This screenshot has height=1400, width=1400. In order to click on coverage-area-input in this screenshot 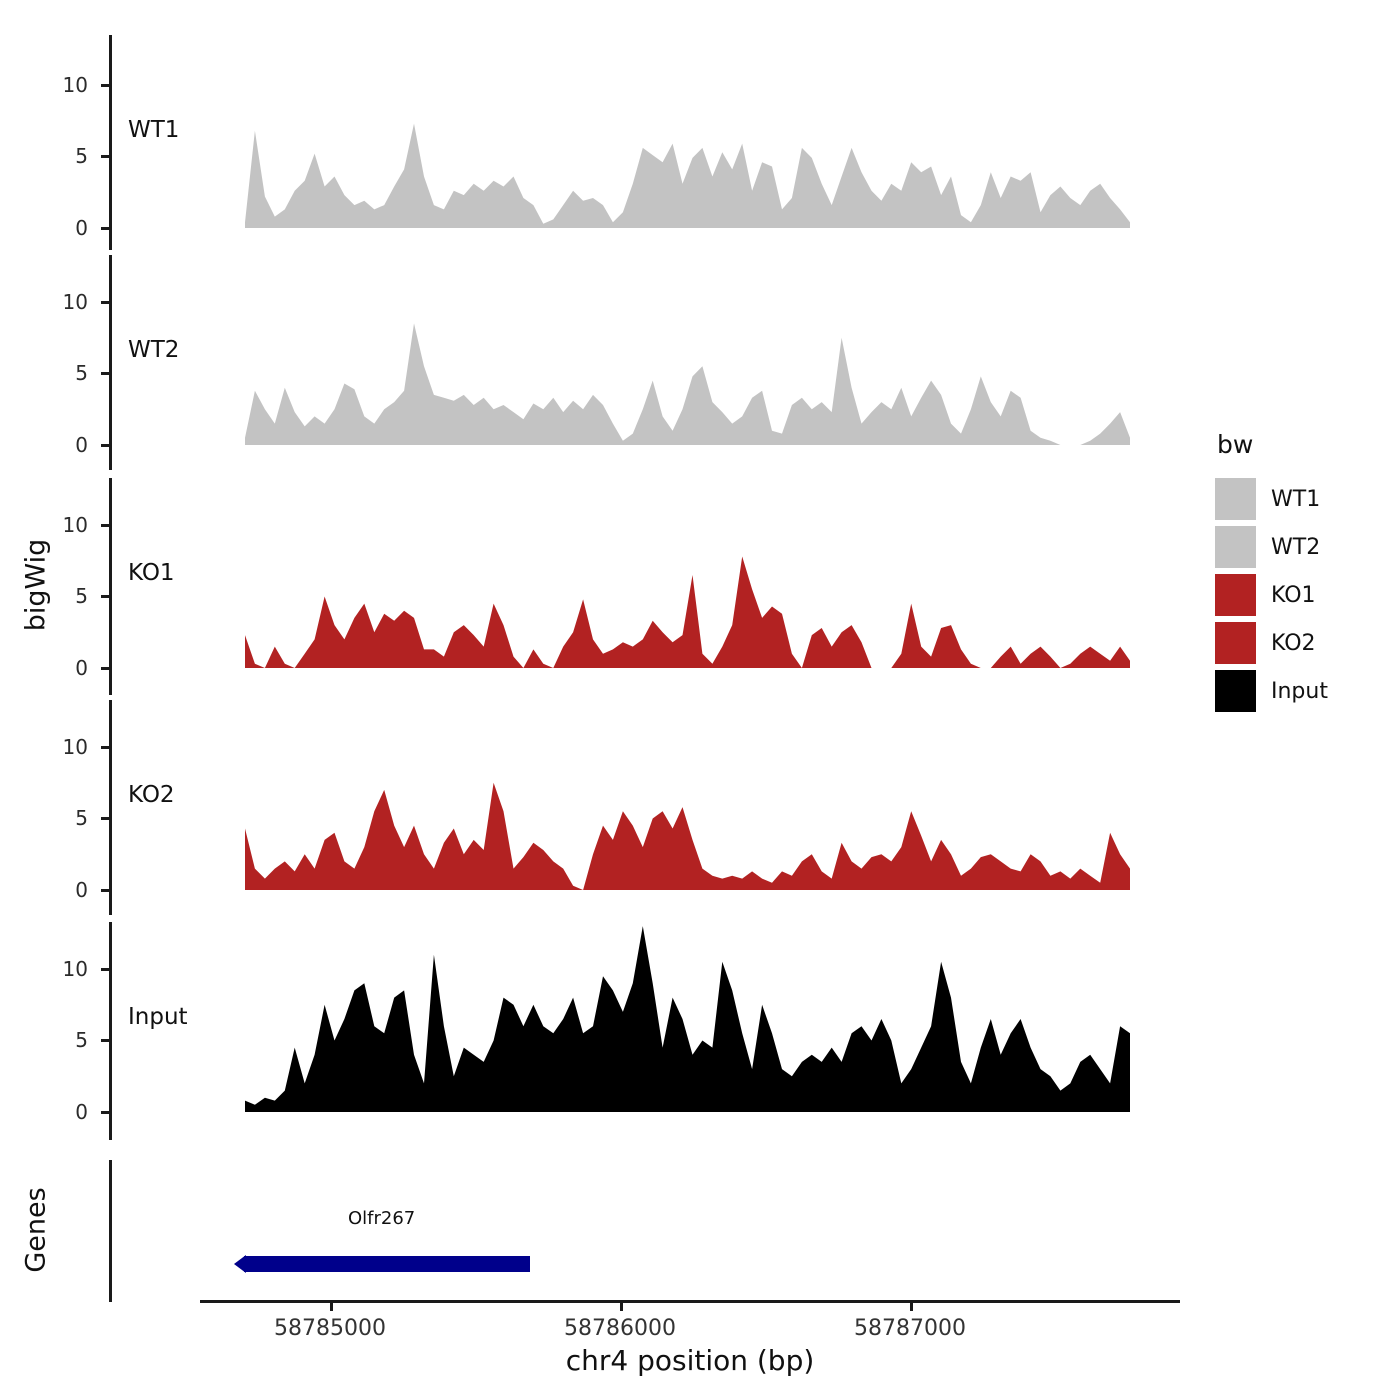, I will do `click(687, 1019)`.